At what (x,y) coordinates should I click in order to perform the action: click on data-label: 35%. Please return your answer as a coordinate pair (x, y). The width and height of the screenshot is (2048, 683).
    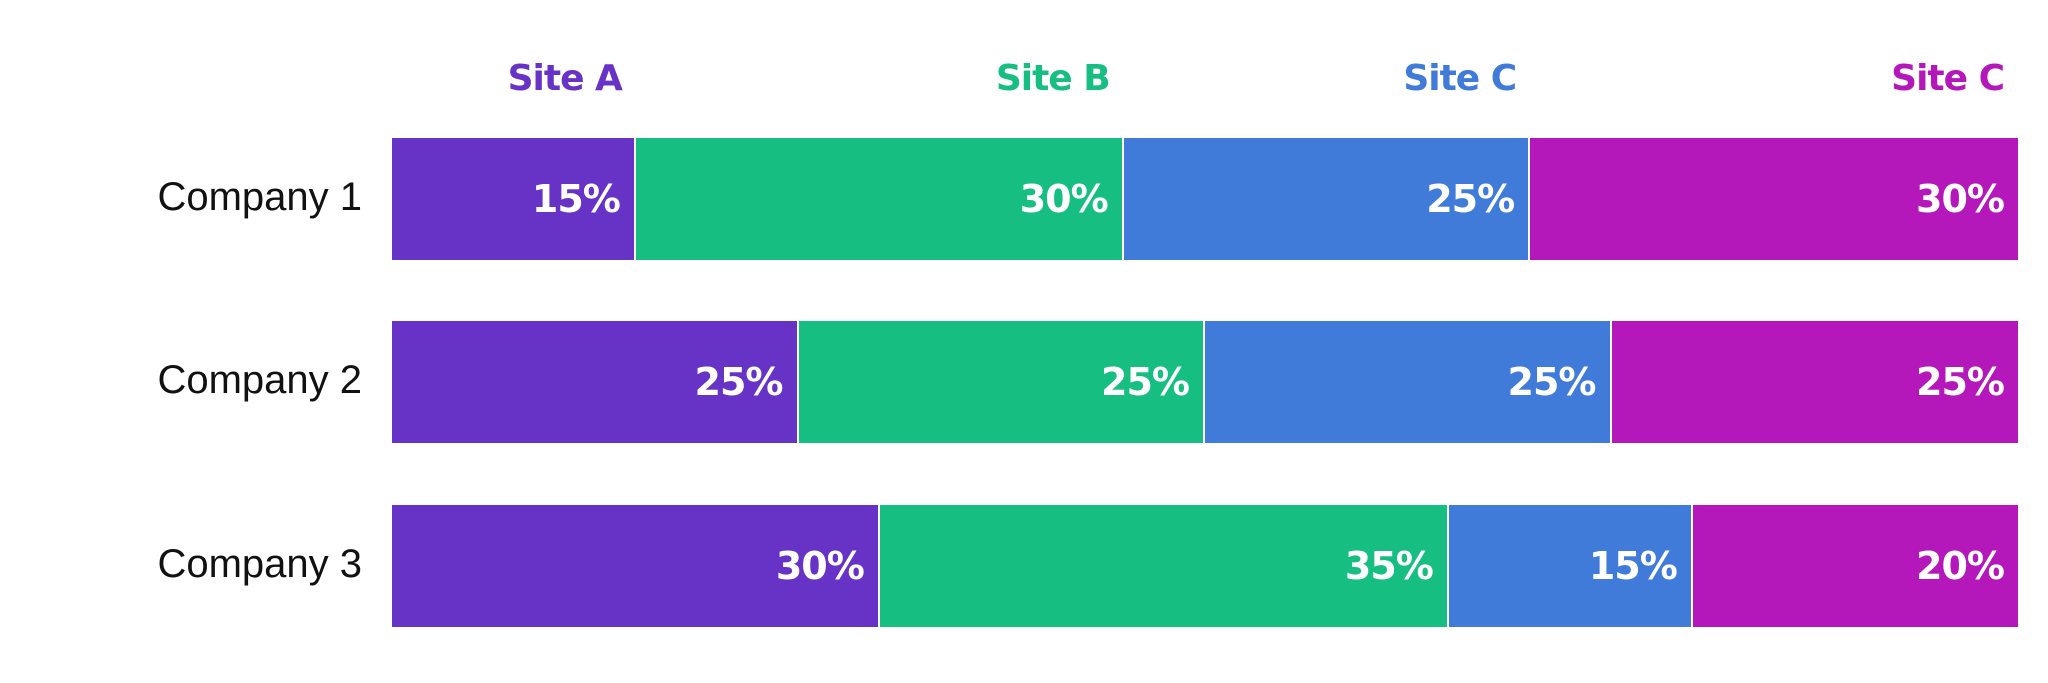
    Looking at the image, I should click on (1389, 566).